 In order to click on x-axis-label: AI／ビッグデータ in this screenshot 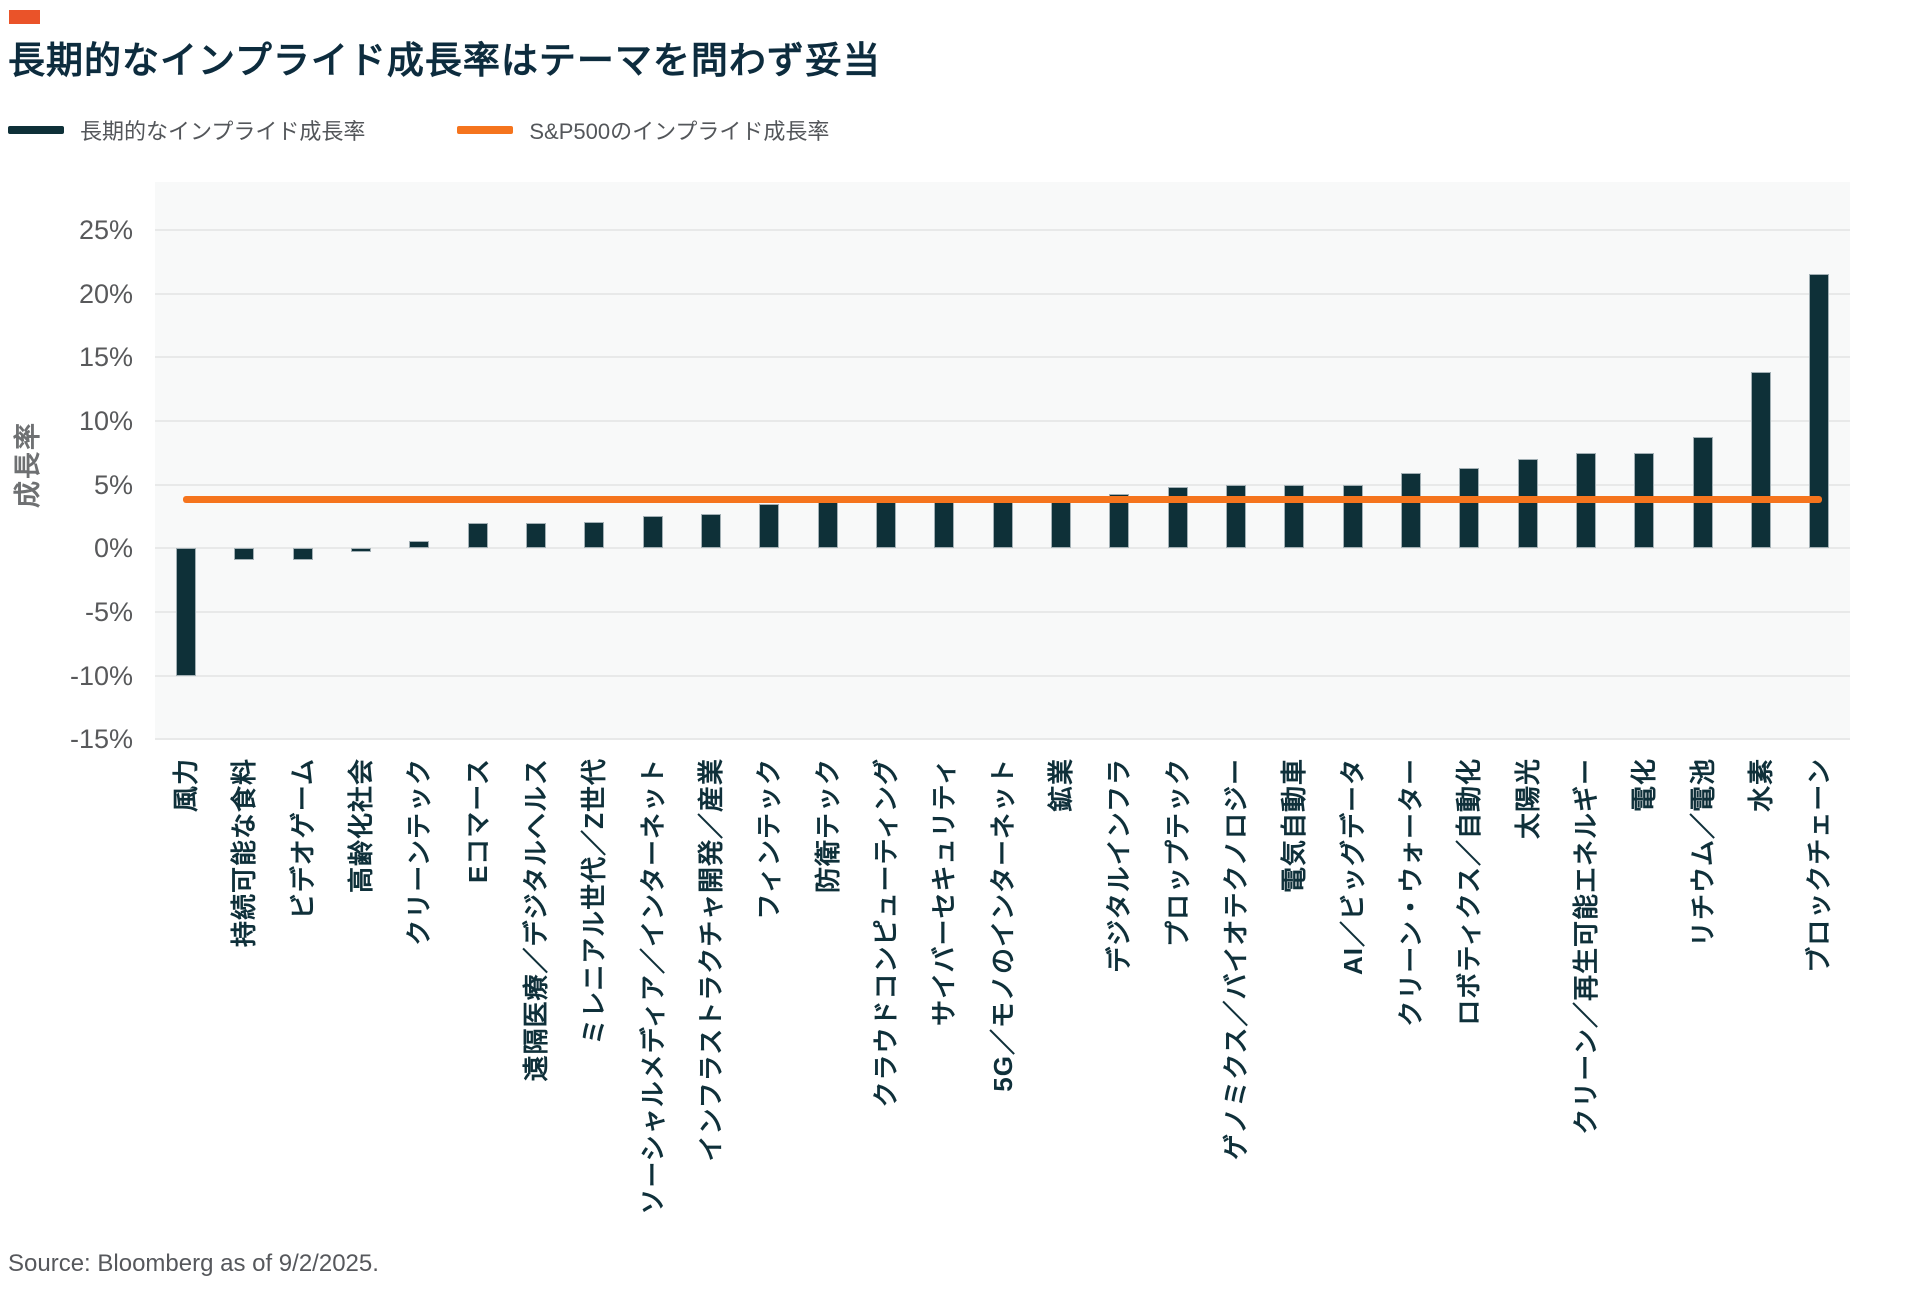, I will do `click(1352, 867)`.